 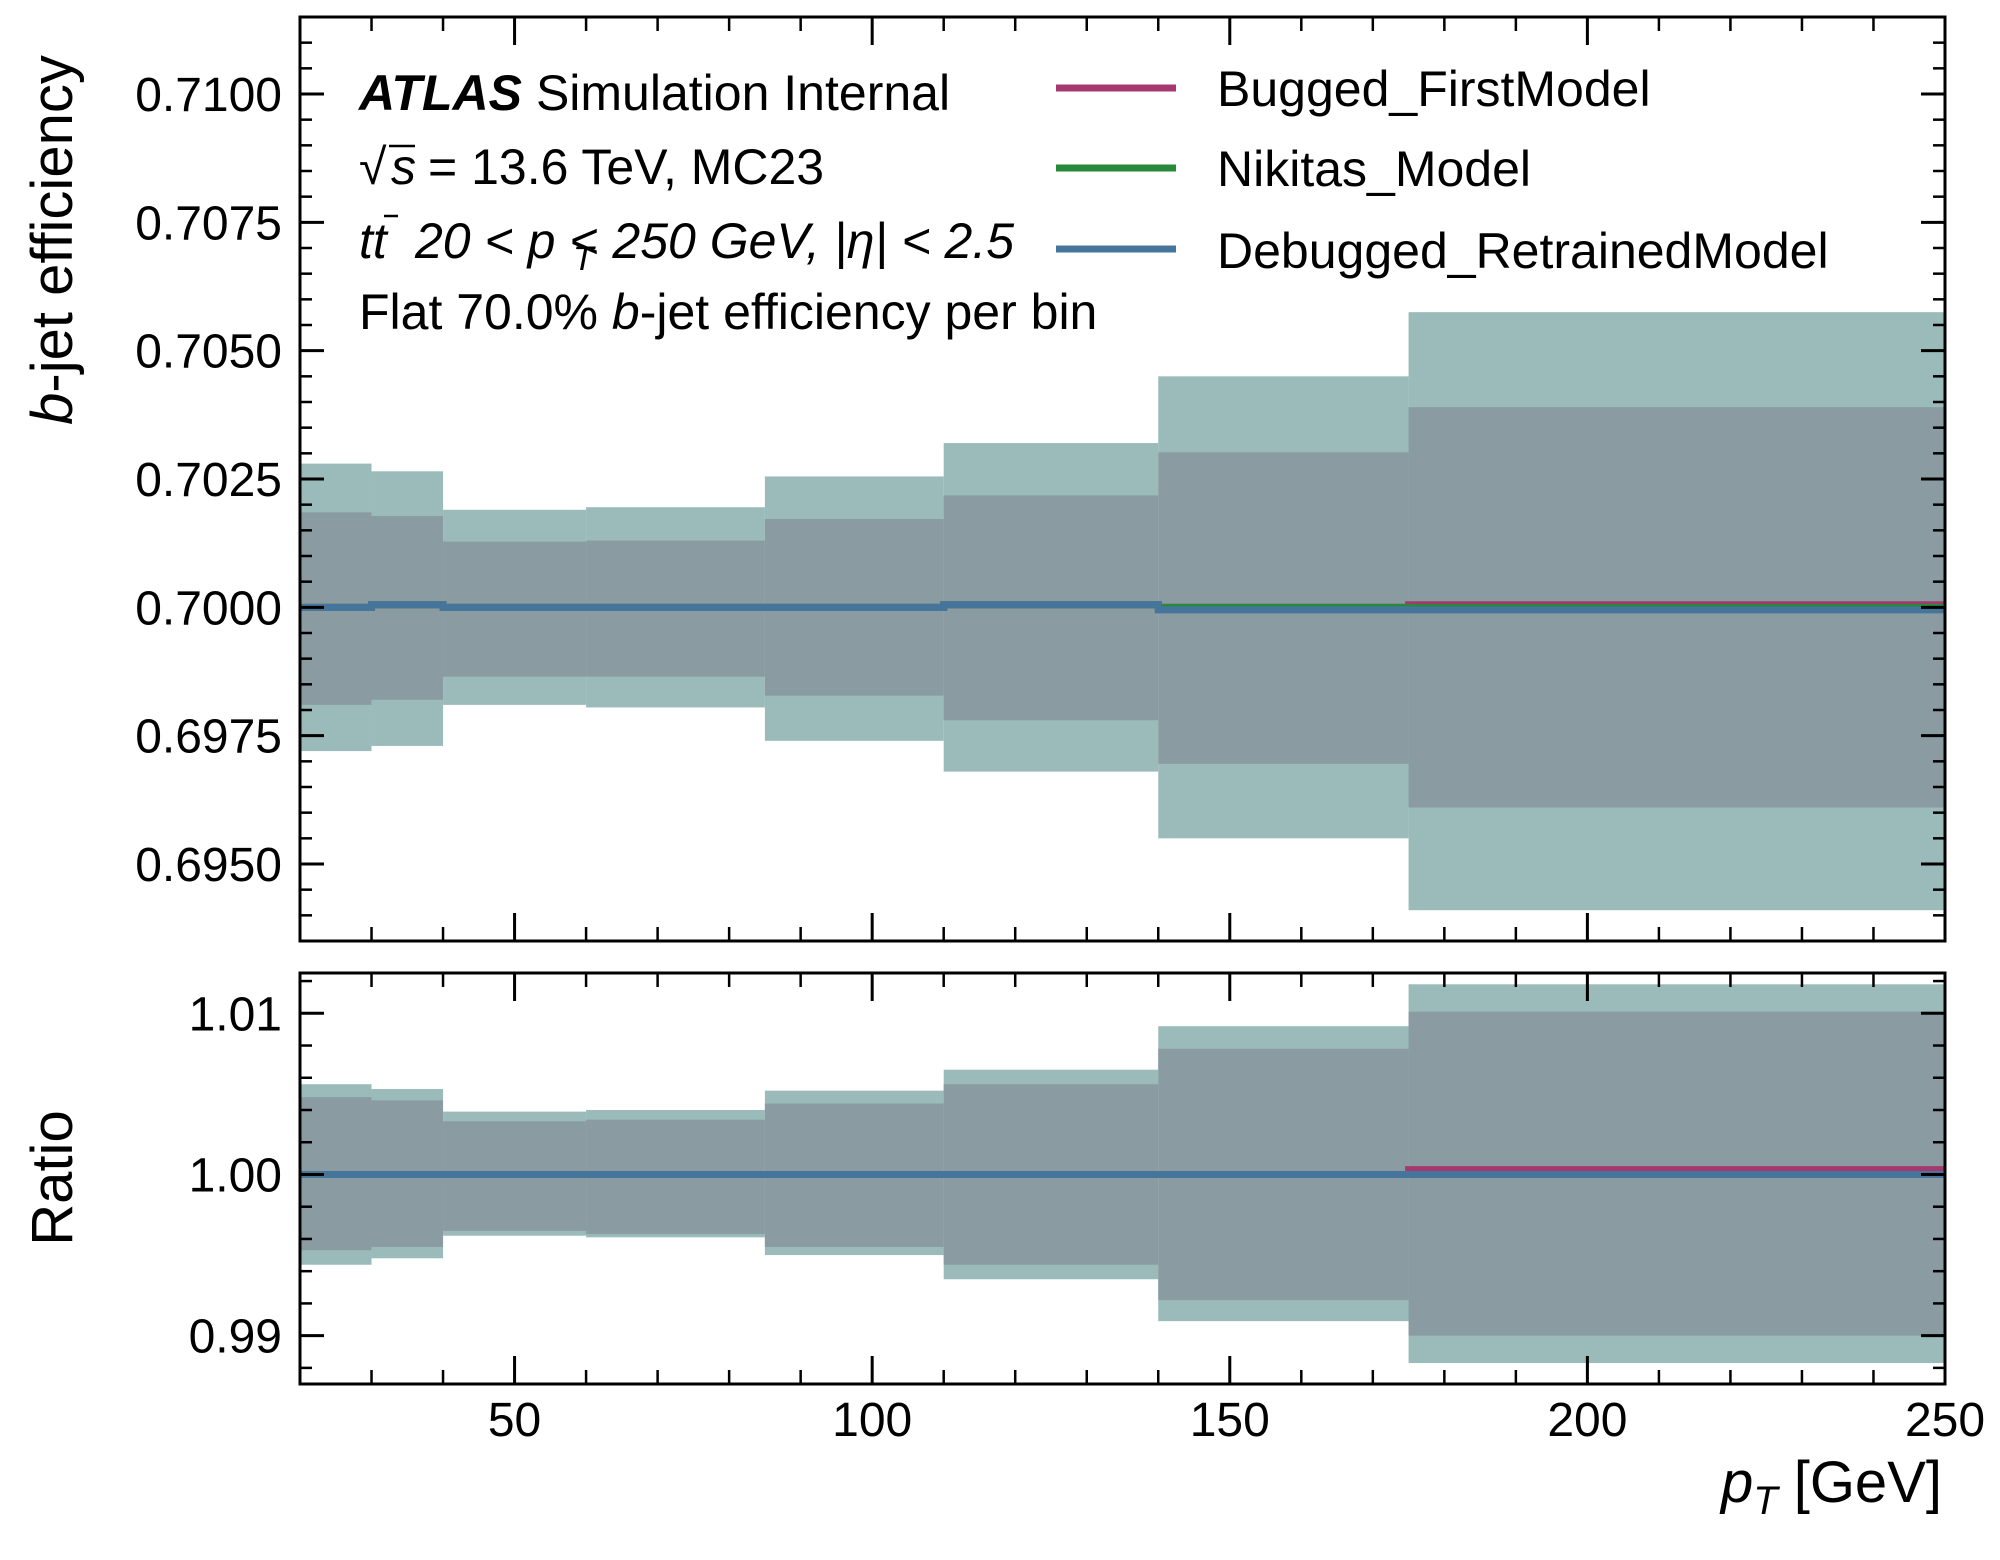 I want to click on main-series-debugged, so click(x=1122, y=607).